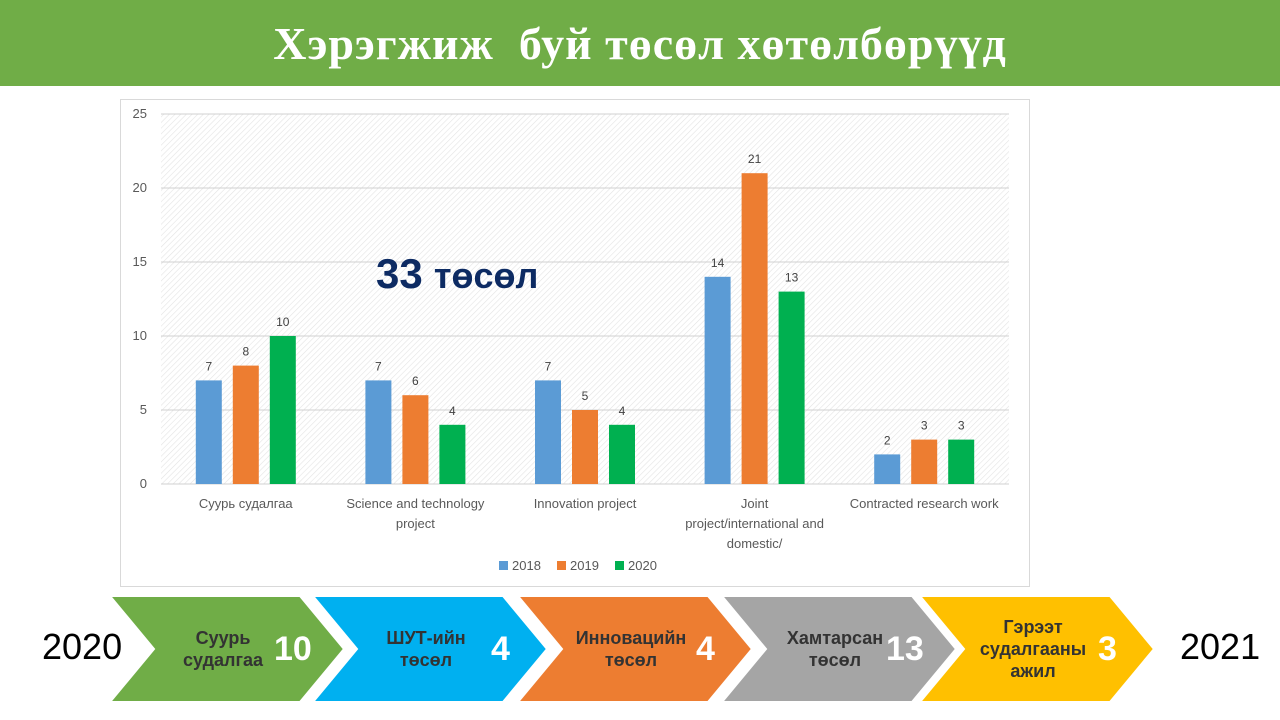 The width and height of the screenshot is (1280, 720). I want to click on legend-label-2019: 2019, so click(584, 565).